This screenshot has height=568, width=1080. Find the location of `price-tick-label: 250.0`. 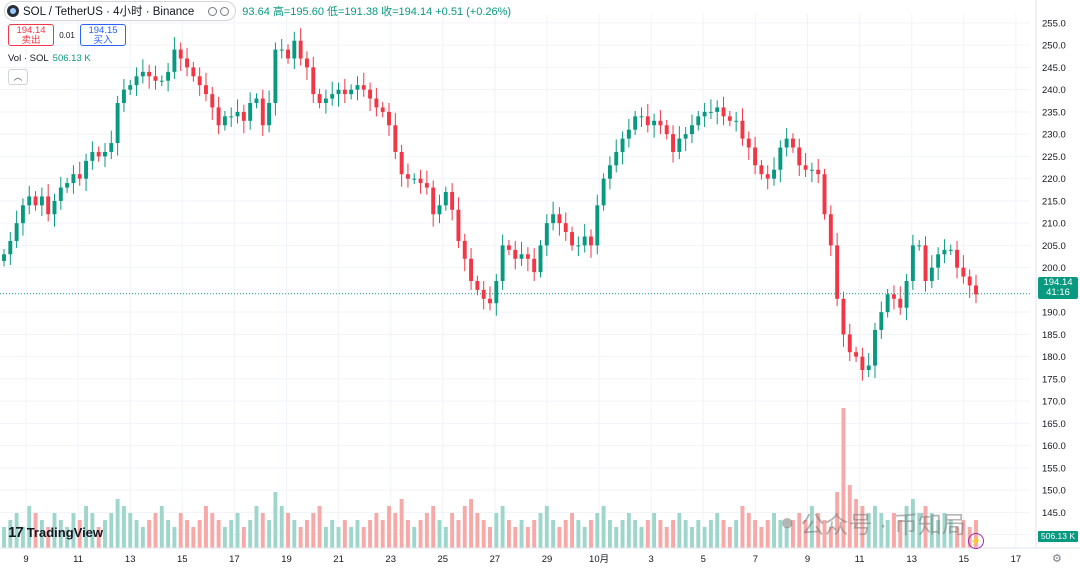

price-tick-label: 250.0 is located at coordinates (1054, 46).